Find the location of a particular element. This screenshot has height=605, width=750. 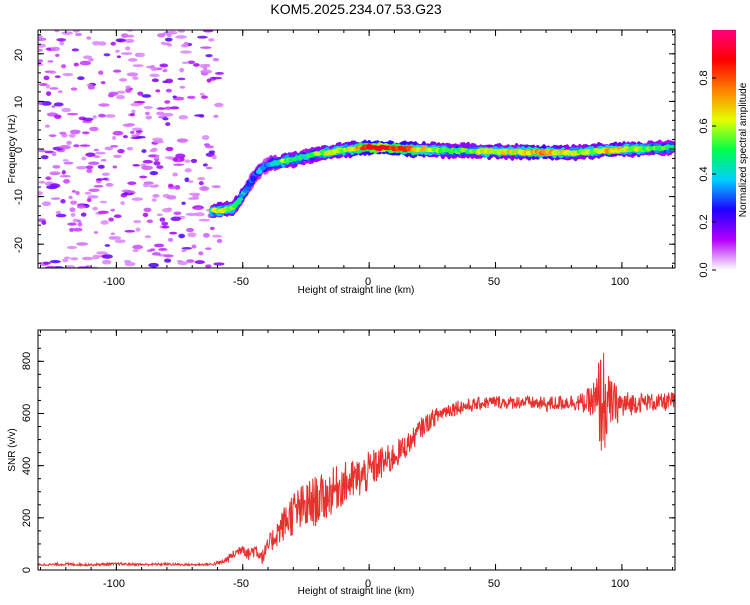

frequency-ridge is located at coordinates (442, 179).